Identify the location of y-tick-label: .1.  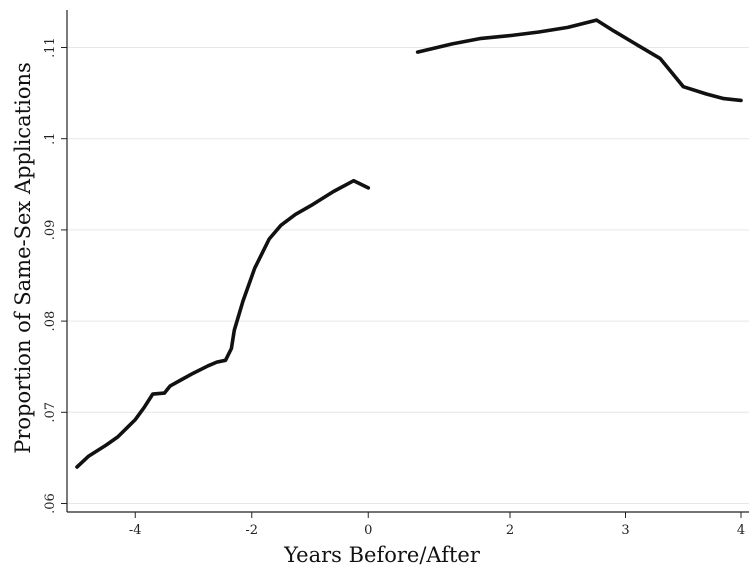
(50, 138).